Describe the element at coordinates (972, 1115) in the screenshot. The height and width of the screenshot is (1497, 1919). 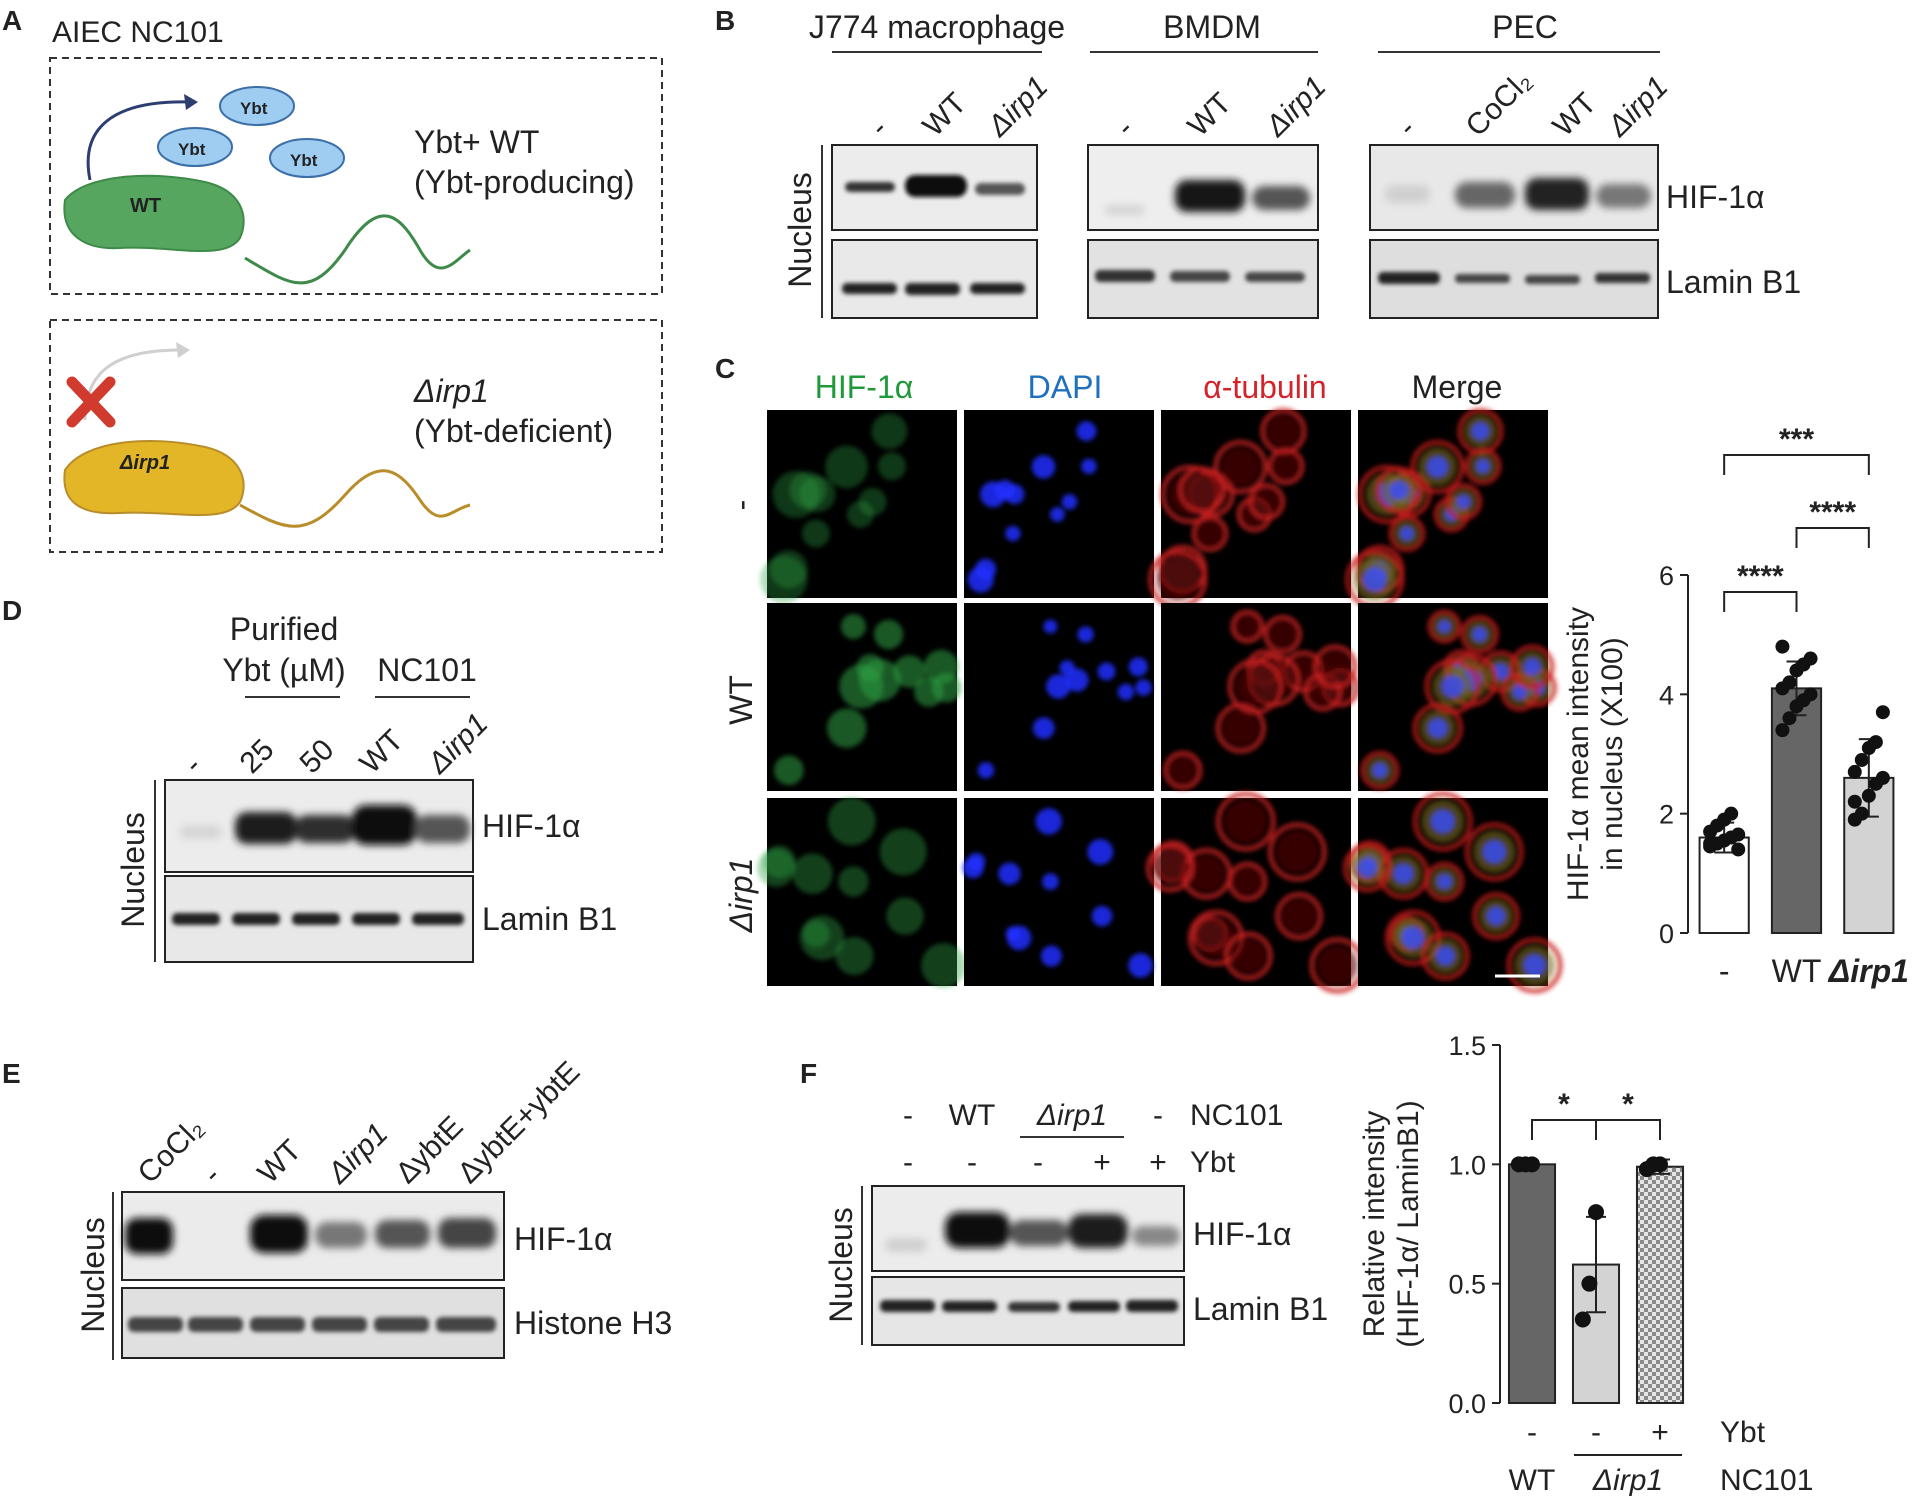
I see `f-row1-label: WT` at that location.